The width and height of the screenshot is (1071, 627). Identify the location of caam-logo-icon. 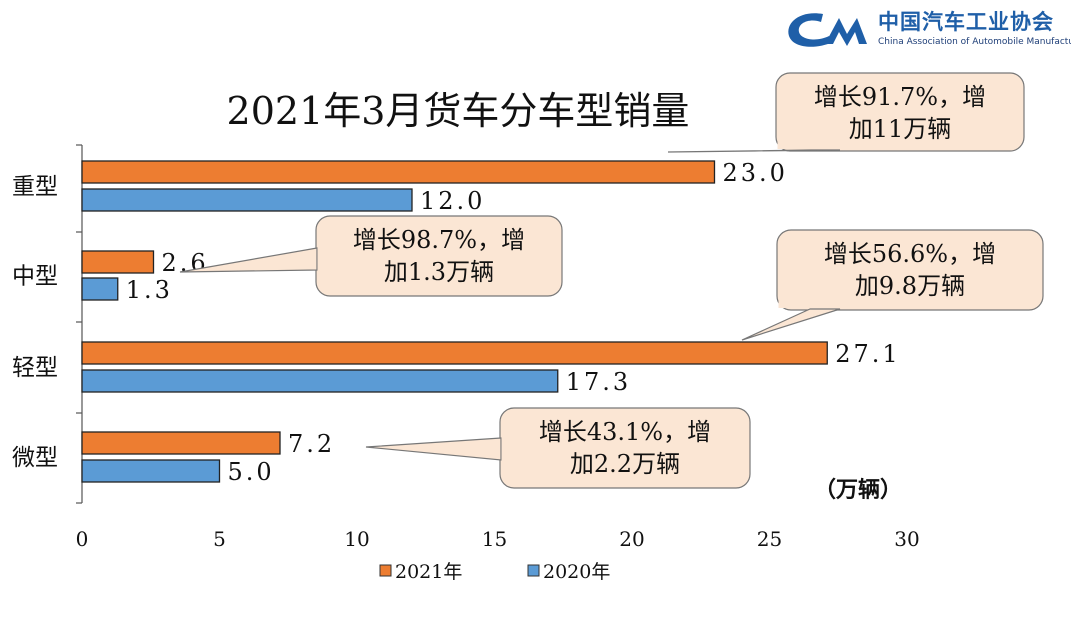
(827, 30).